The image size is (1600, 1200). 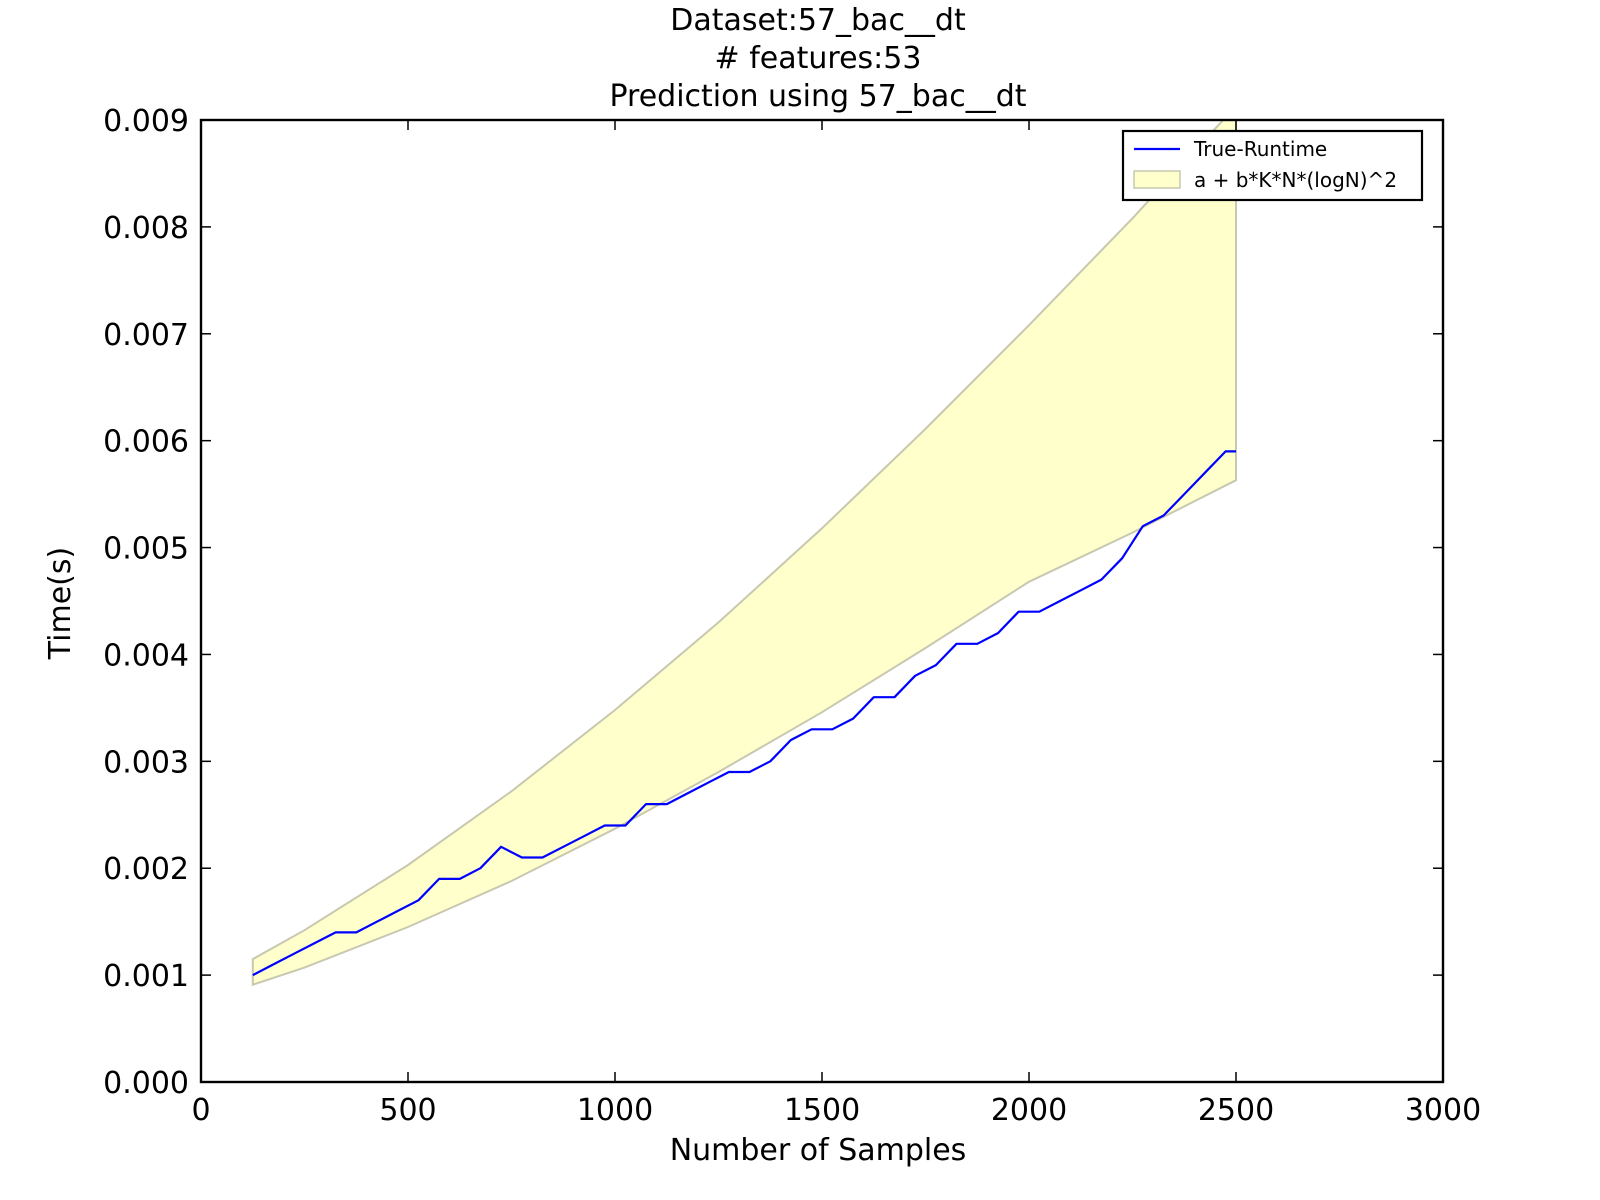 I want to click on legend-label-true-runtime: True-Runtime, so click(x=1260, y=149).